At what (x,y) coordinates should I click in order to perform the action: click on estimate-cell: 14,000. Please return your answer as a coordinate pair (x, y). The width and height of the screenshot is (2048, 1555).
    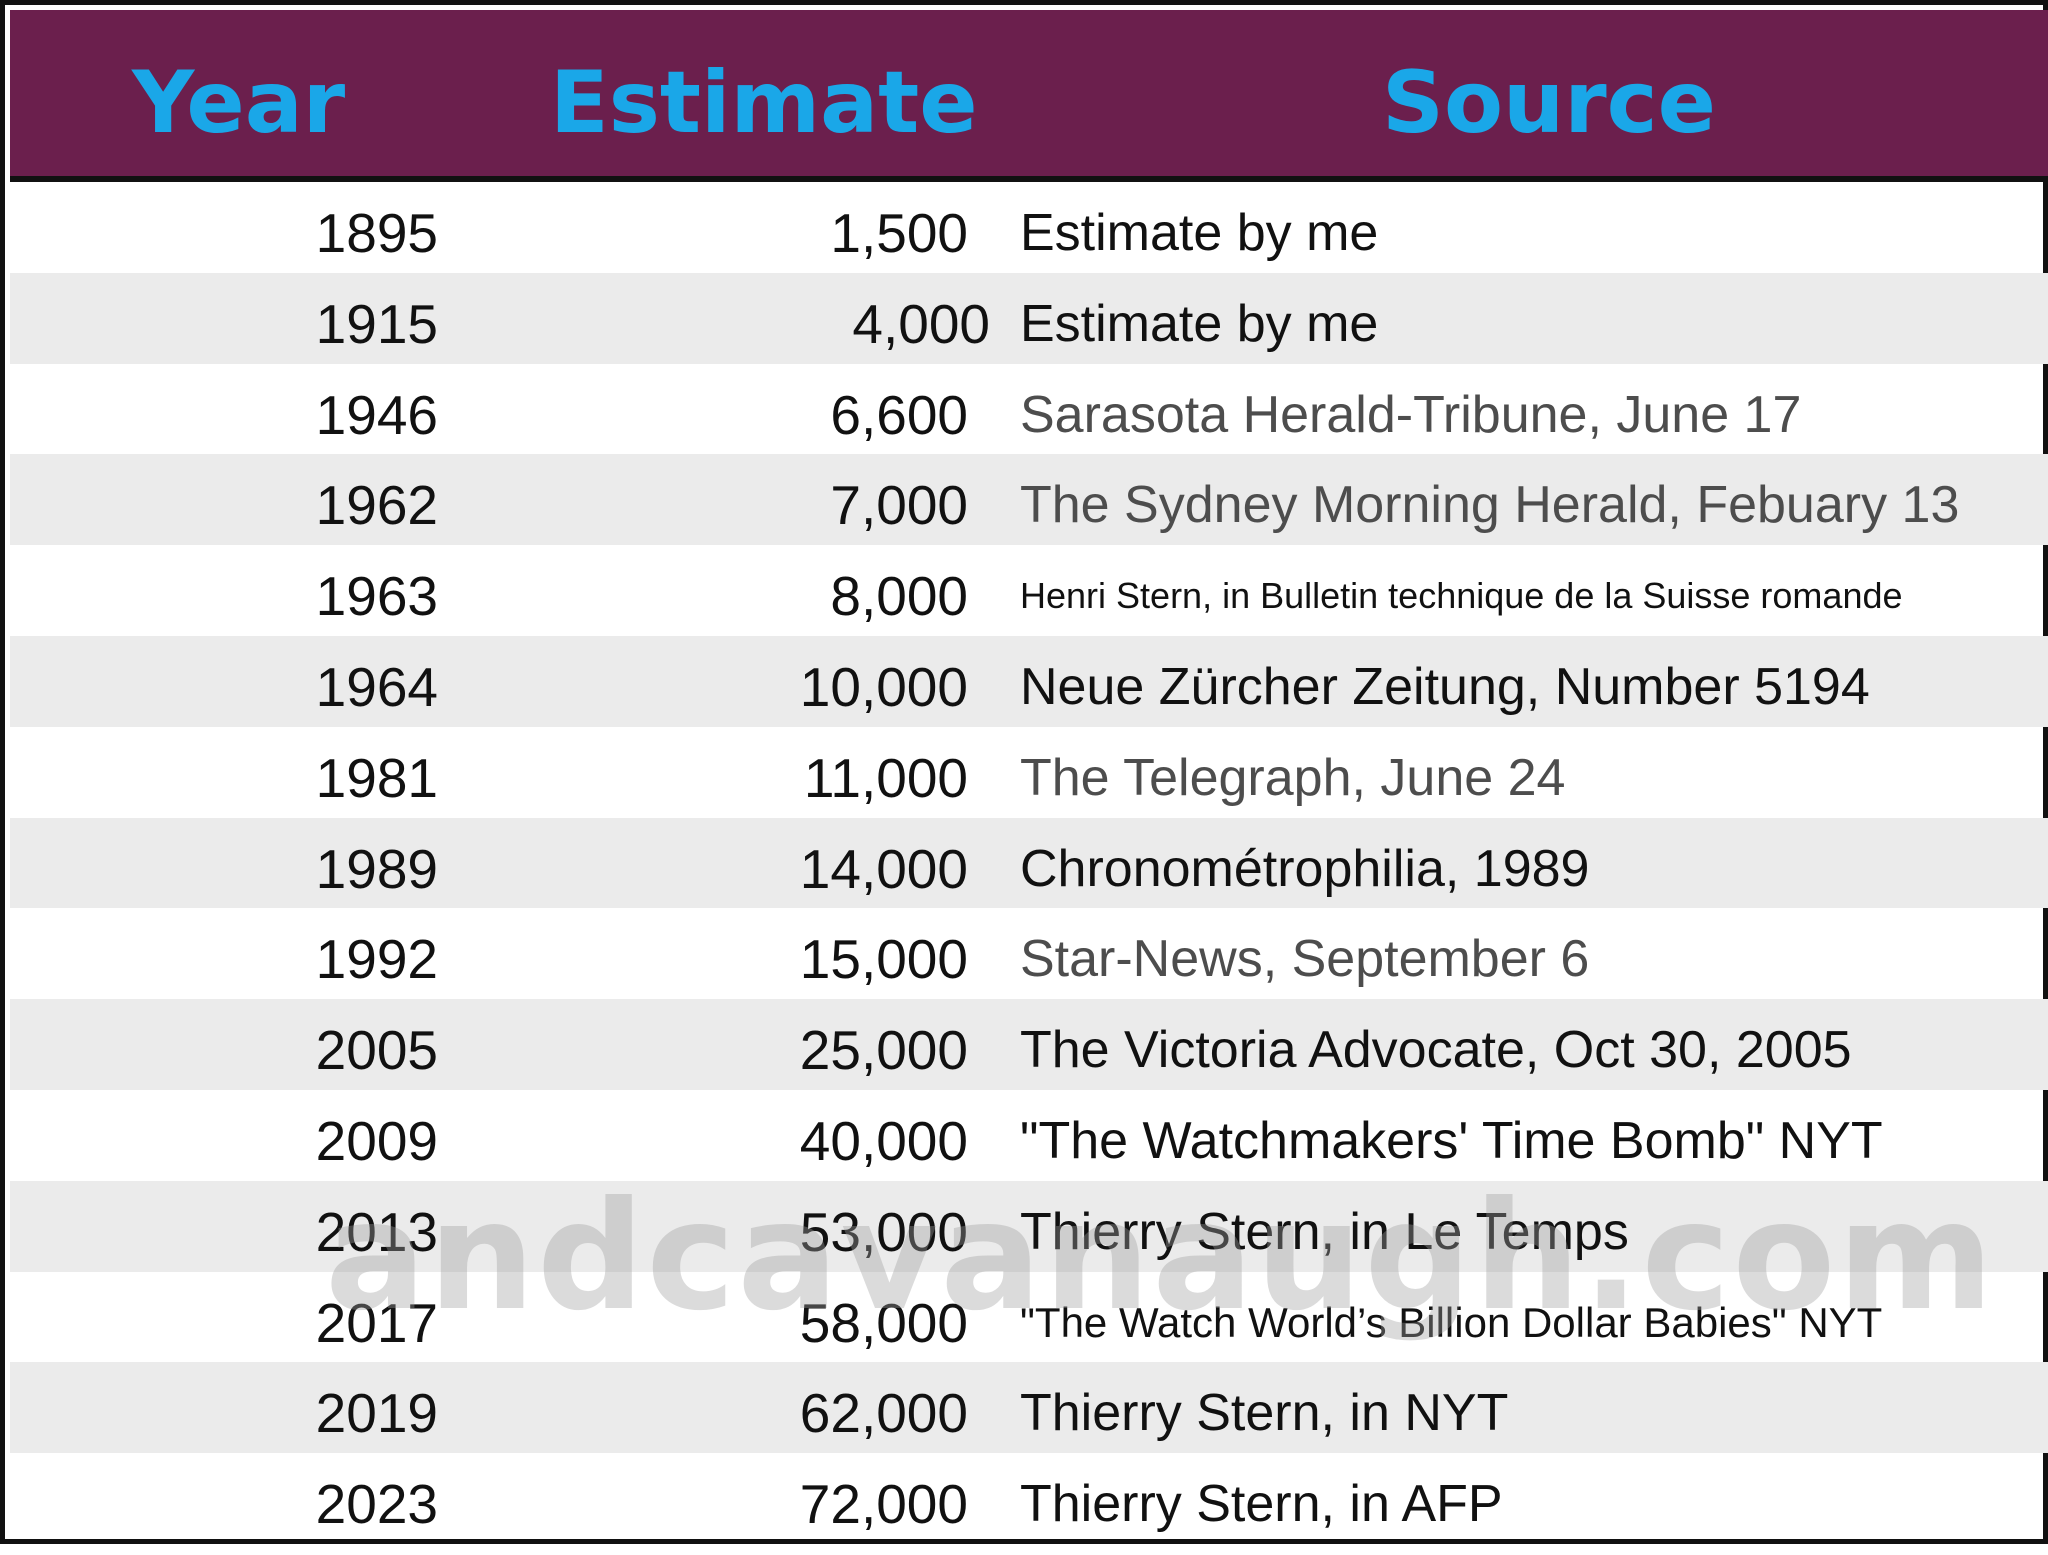
    Looking at the image, I should click on (883, 868).